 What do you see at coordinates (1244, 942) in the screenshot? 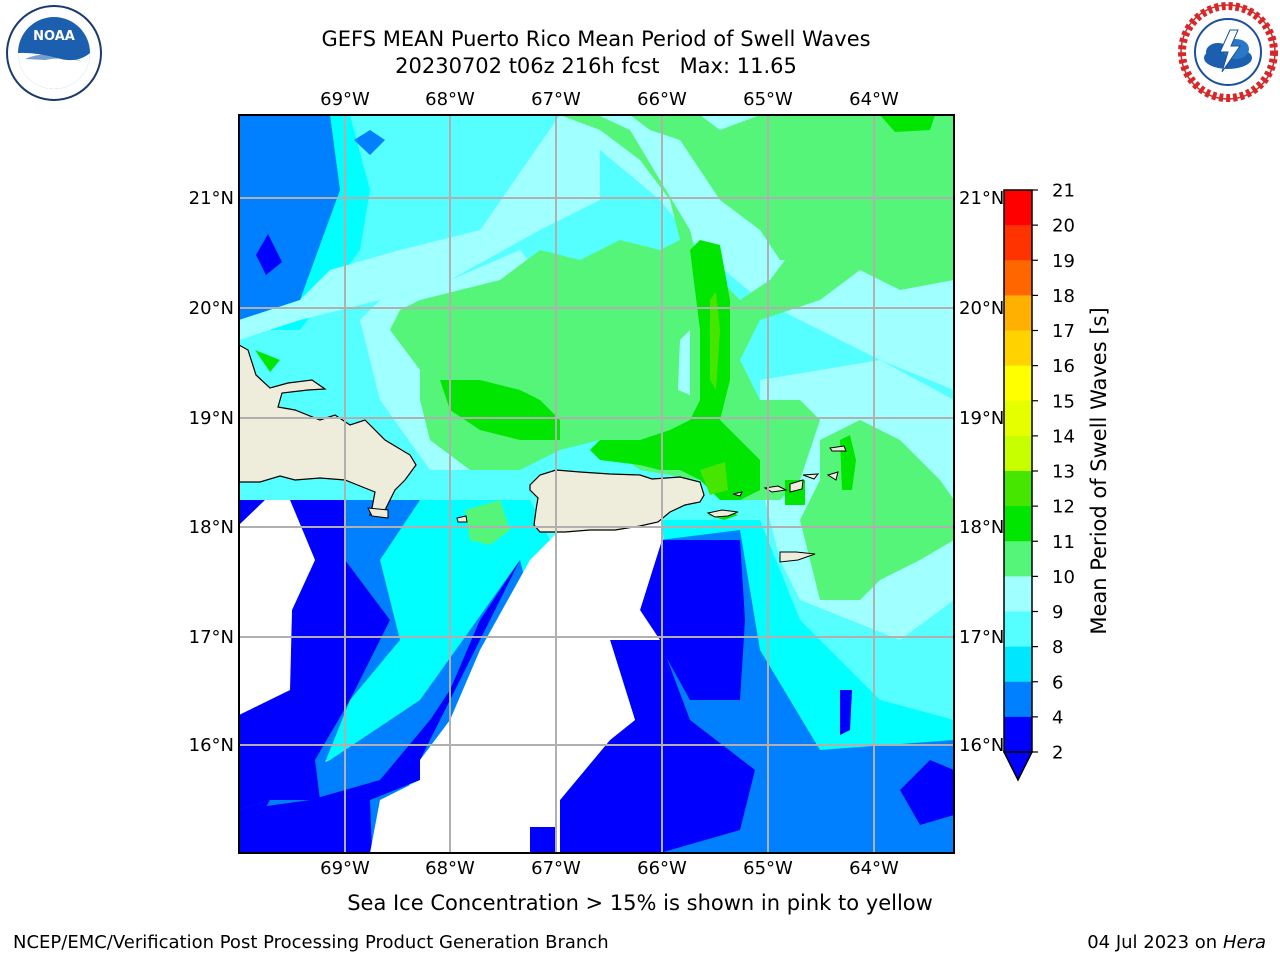
I see `footer-machine: Hera` at bounding box center [1244, 942].